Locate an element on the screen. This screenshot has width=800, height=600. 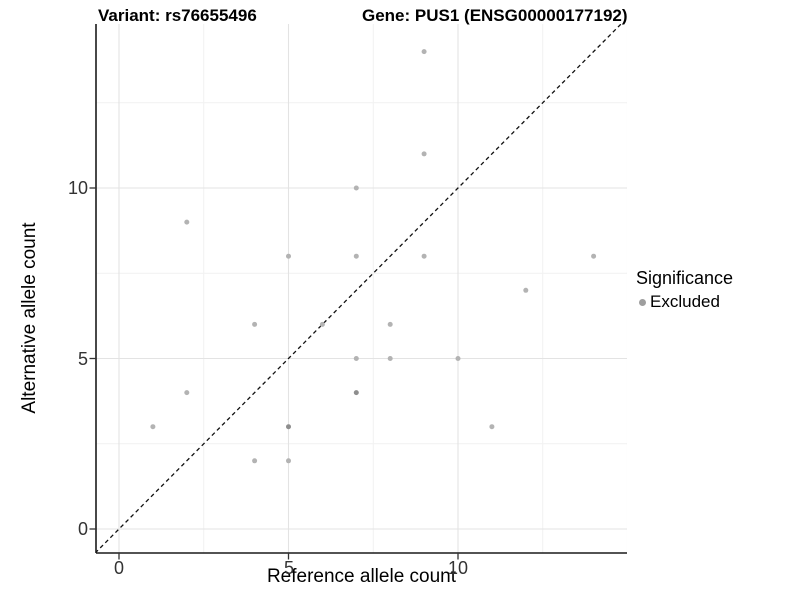
y-tick-label-10: 10 is located at coordinates (77, 188).